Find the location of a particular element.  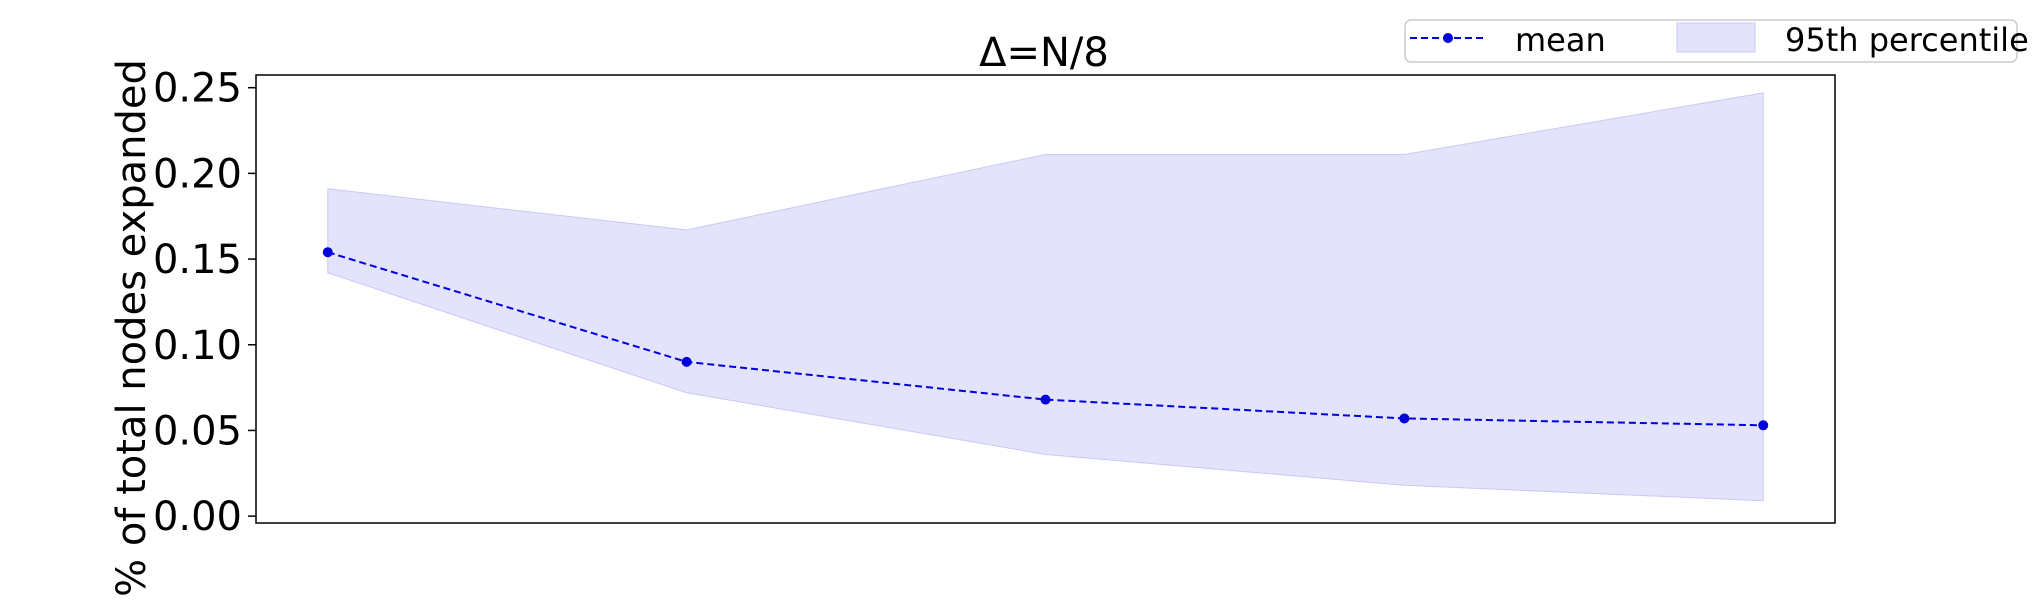

legend-mean-marker is located at coordinates (1448, 38).